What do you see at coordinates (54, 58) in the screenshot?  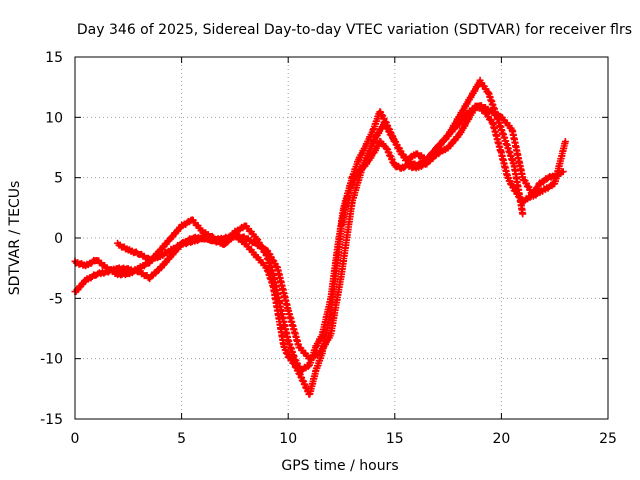 I see `y-tick-label: 15` at bounding box center [54, 58].